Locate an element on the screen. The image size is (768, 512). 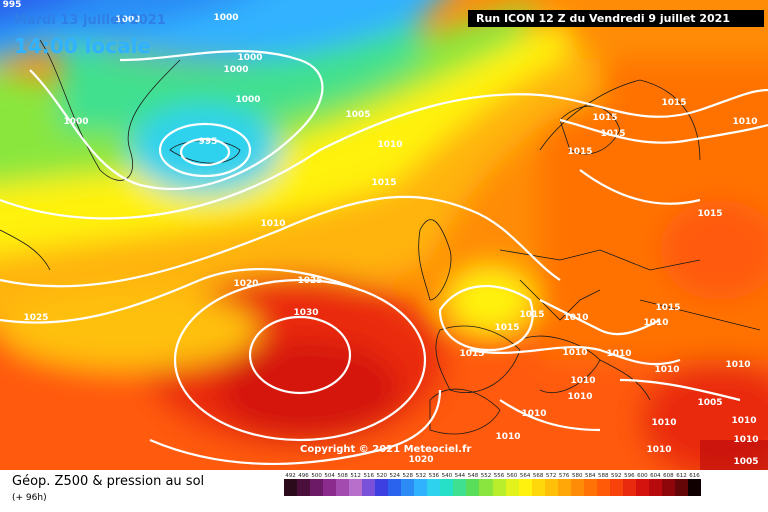
legend-title: Géop. Z500 & pression au sol is located at coordinates (108, 481).